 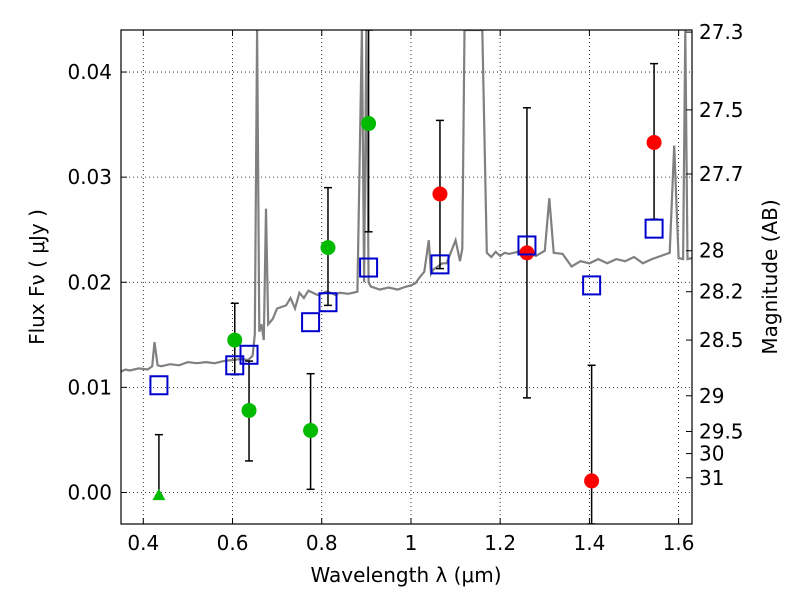 What do you see at coordinates (89, 387) in the screenshot?
I see `y-tick-label: 0.01` at bounding box center [89, 387].